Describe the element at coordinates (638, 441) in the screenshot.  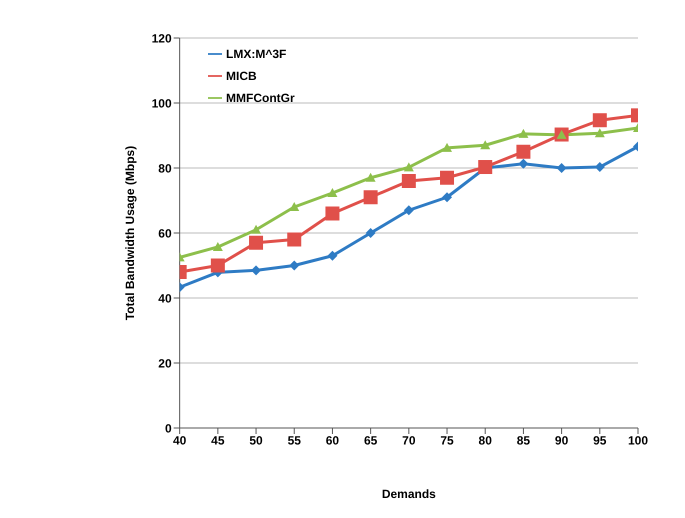
I see `x-tick-label: 100` at that location.